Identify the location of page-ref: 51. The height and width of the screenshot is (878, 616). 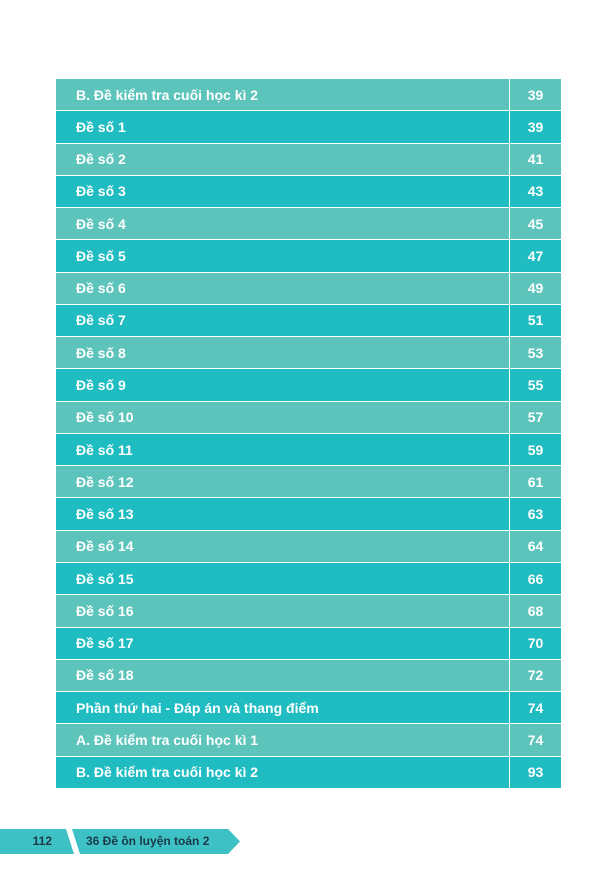
(535, 320).